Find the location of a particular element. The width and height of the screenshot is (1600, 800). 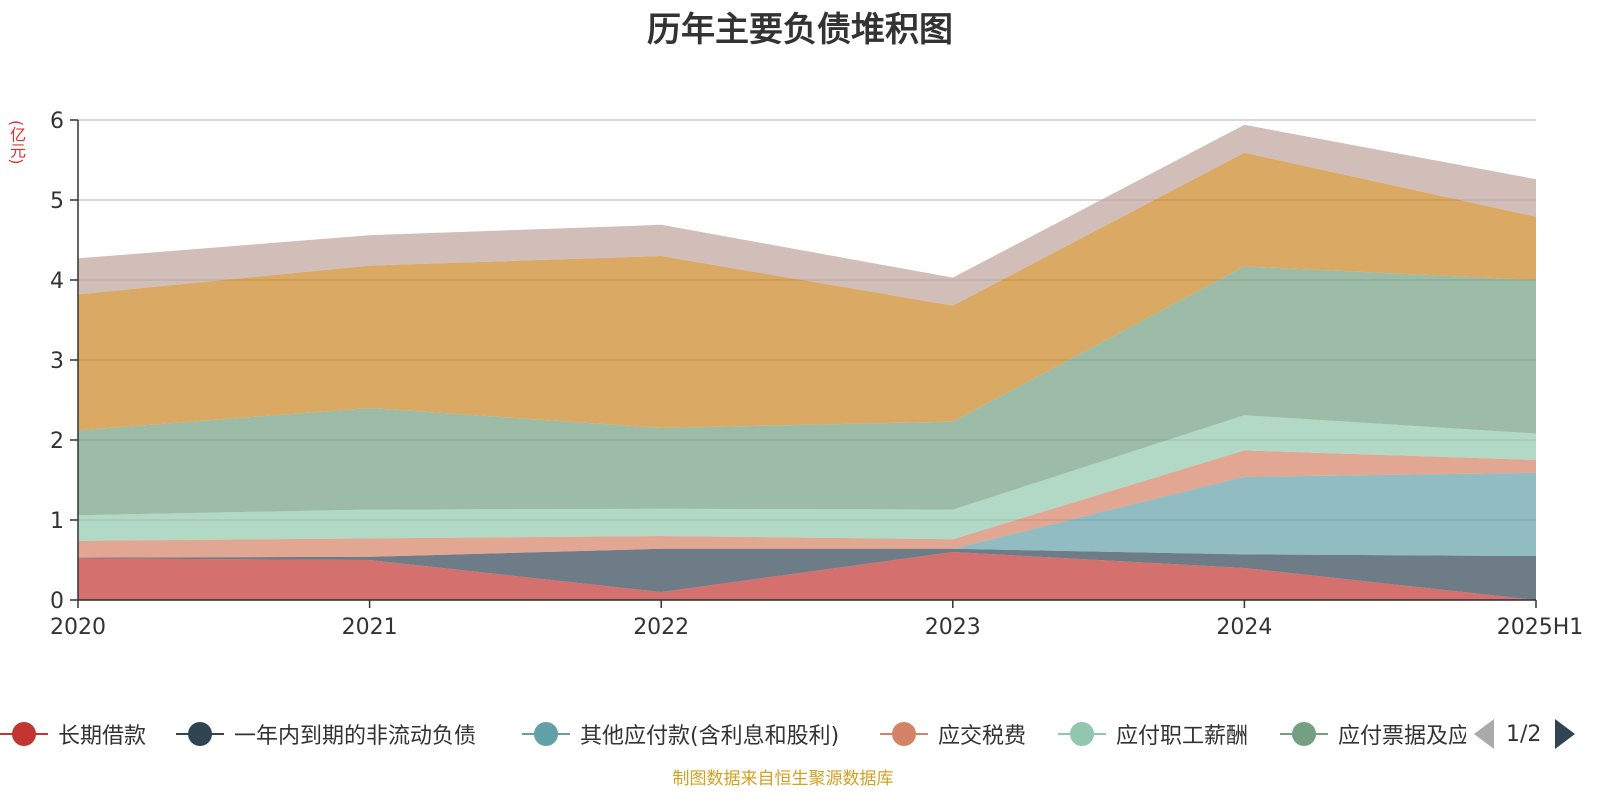

x-tick-label: 2022 is located at coordinates (661, 627).